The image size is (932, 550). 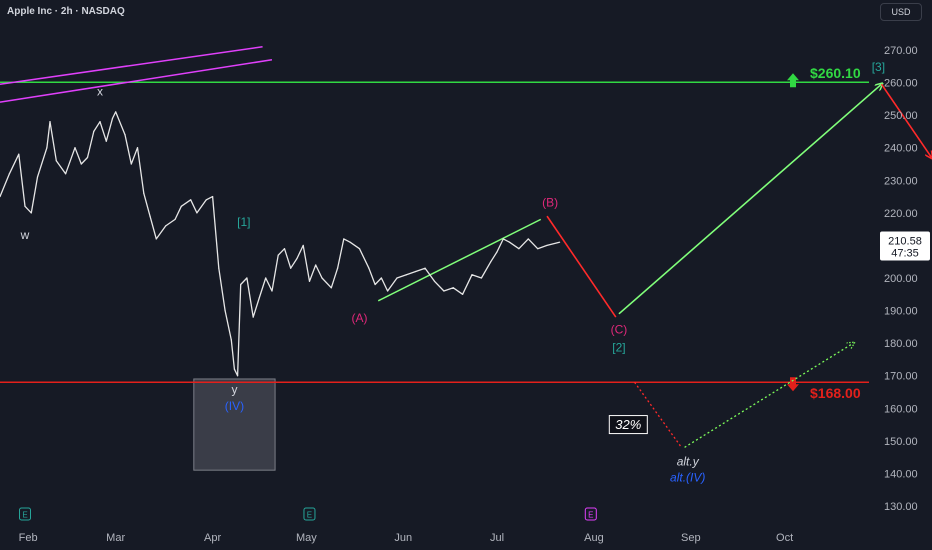 What do you see at coordinates (835, 393) in the screenshot?
I see `level-value-label: $168.00` at bounding box center [835, 393].